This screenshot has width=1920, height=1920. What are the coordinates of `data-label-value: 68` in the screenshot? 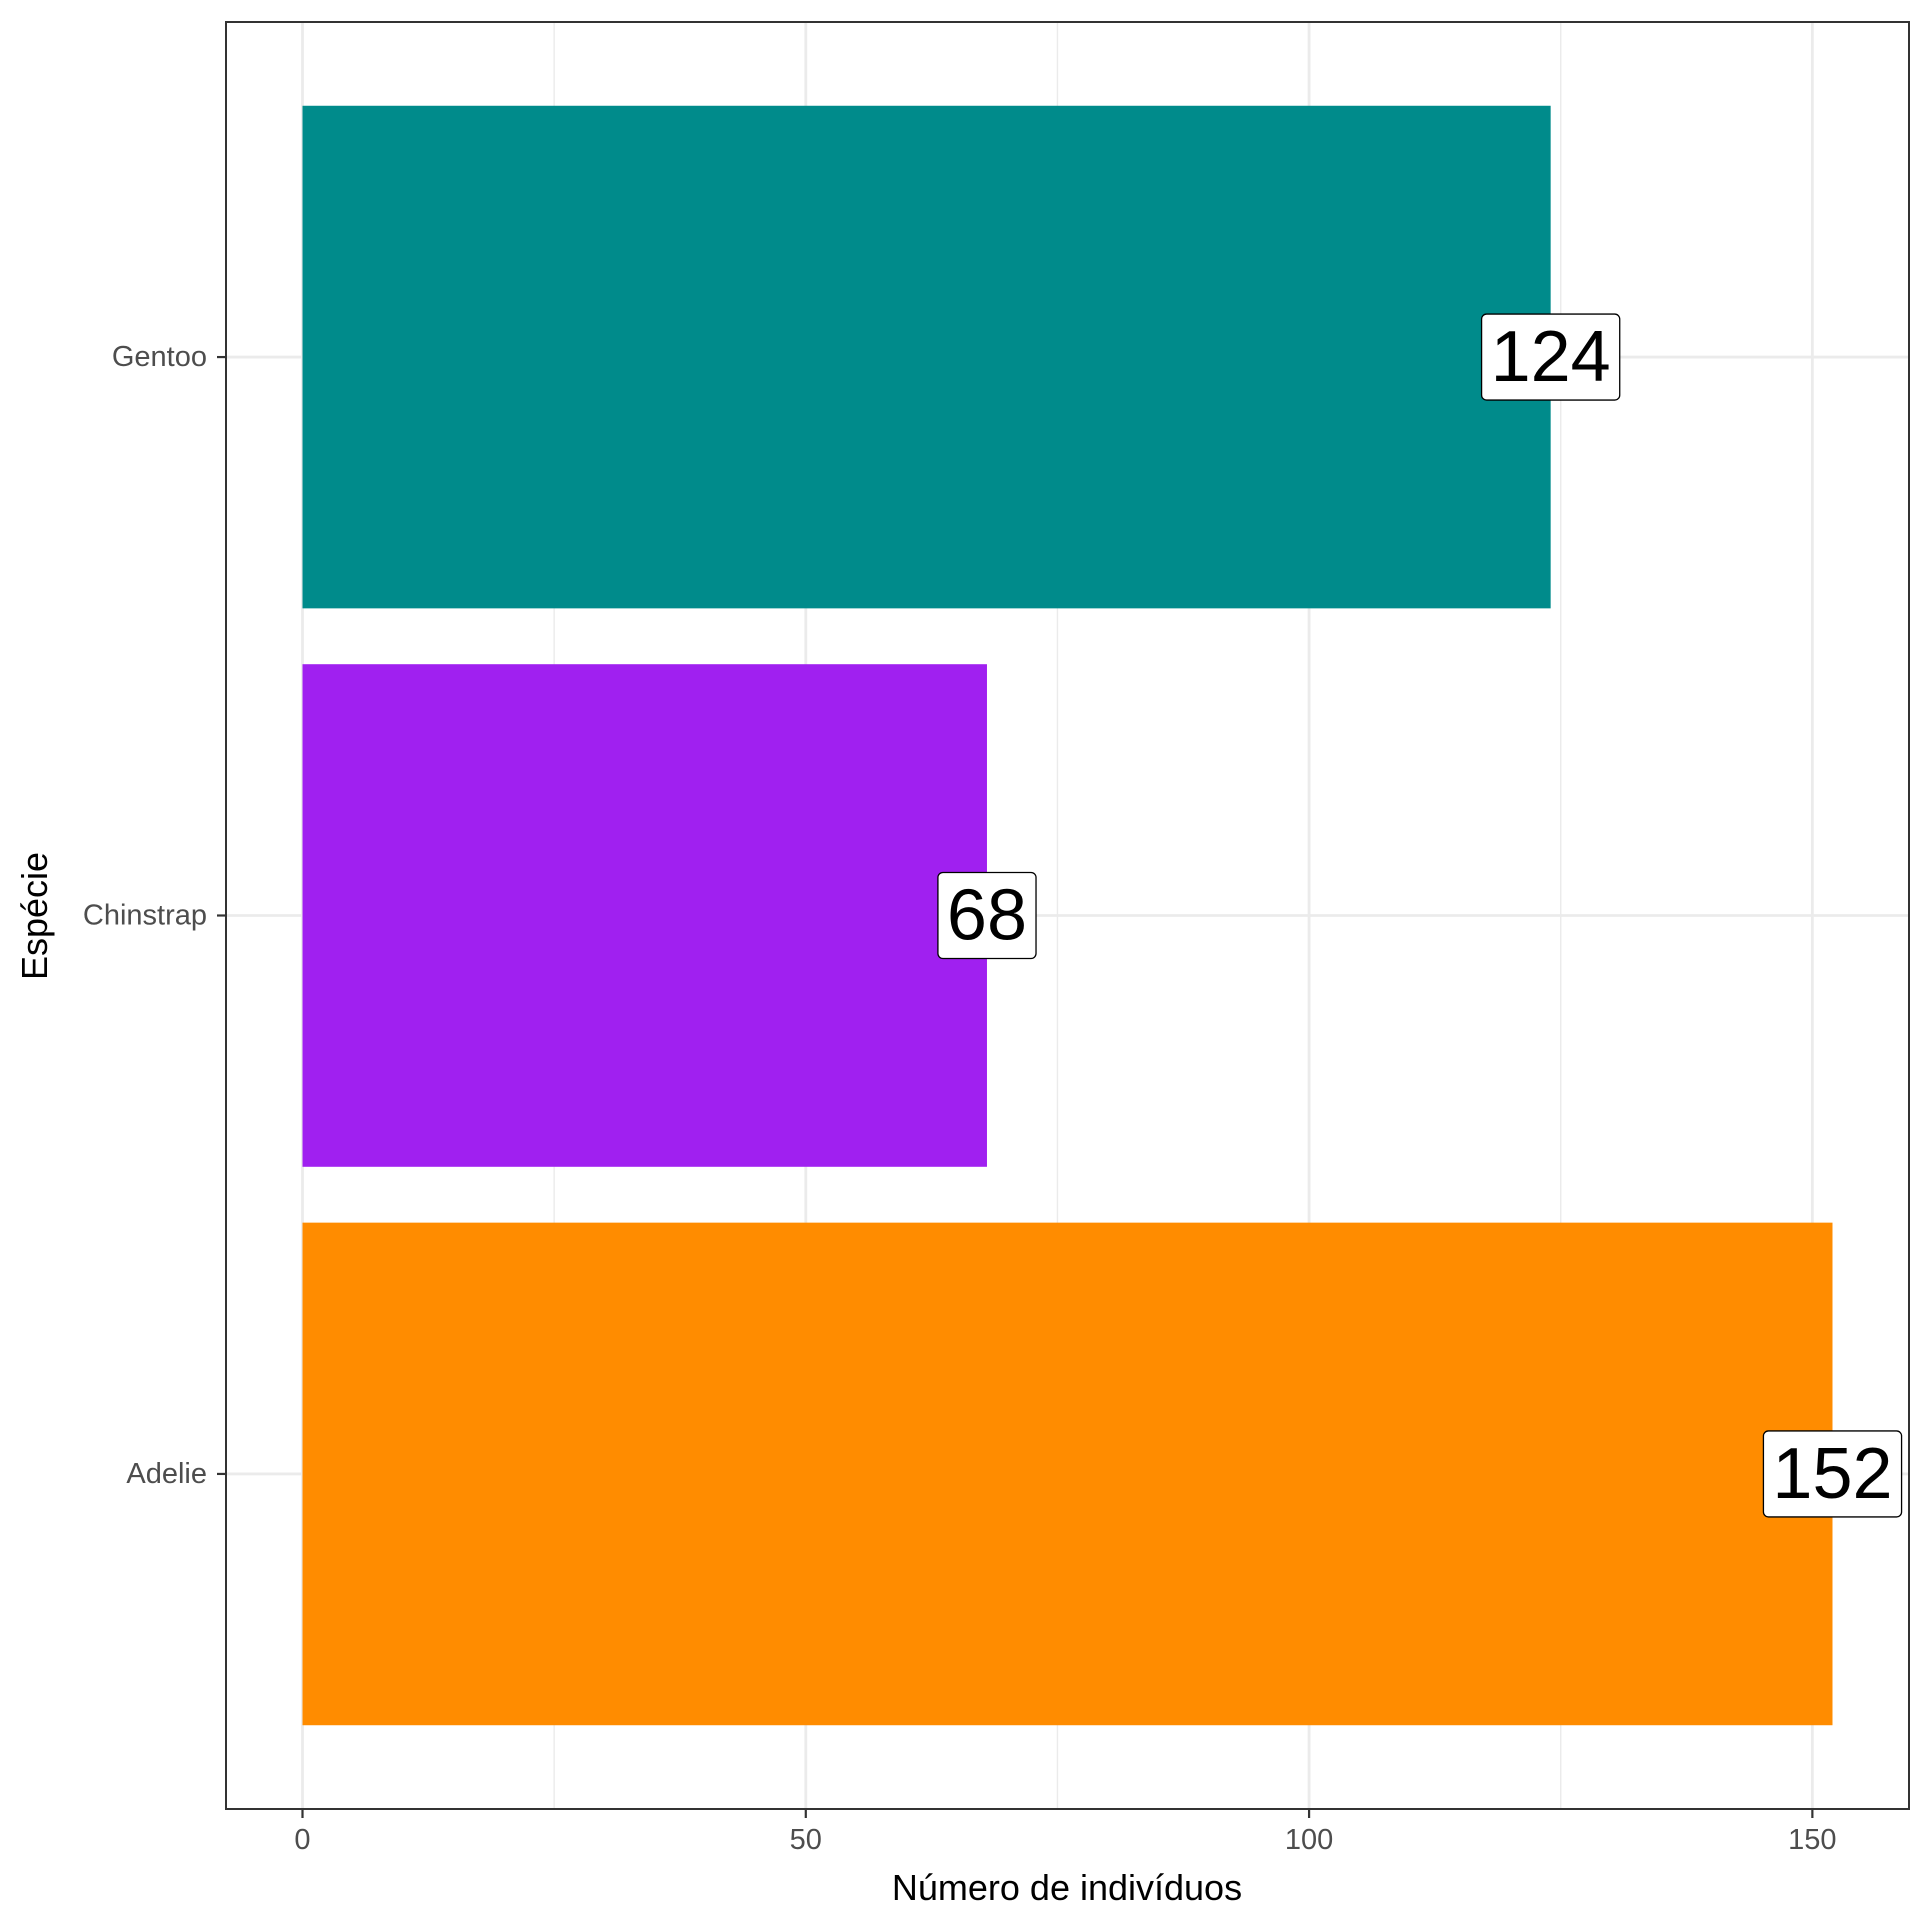 It's located at (987, 916).